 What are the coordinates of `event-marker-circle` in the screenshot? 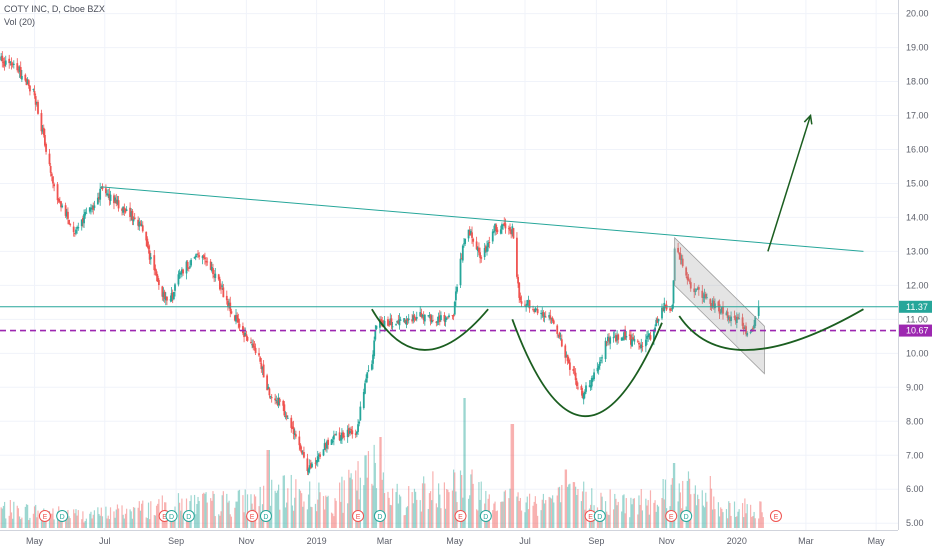 It's located at (44, 516).